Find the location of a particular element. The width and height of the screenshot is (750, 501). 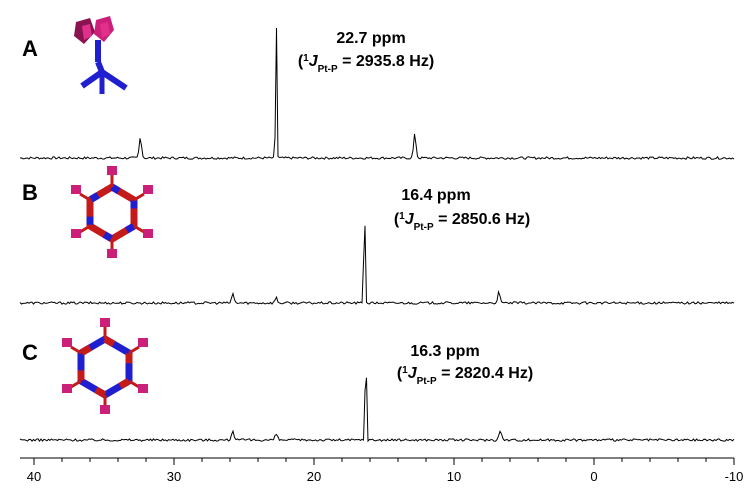

x-axis: 40 30 20 10 0 -10 is located at coordinates (382, 470).